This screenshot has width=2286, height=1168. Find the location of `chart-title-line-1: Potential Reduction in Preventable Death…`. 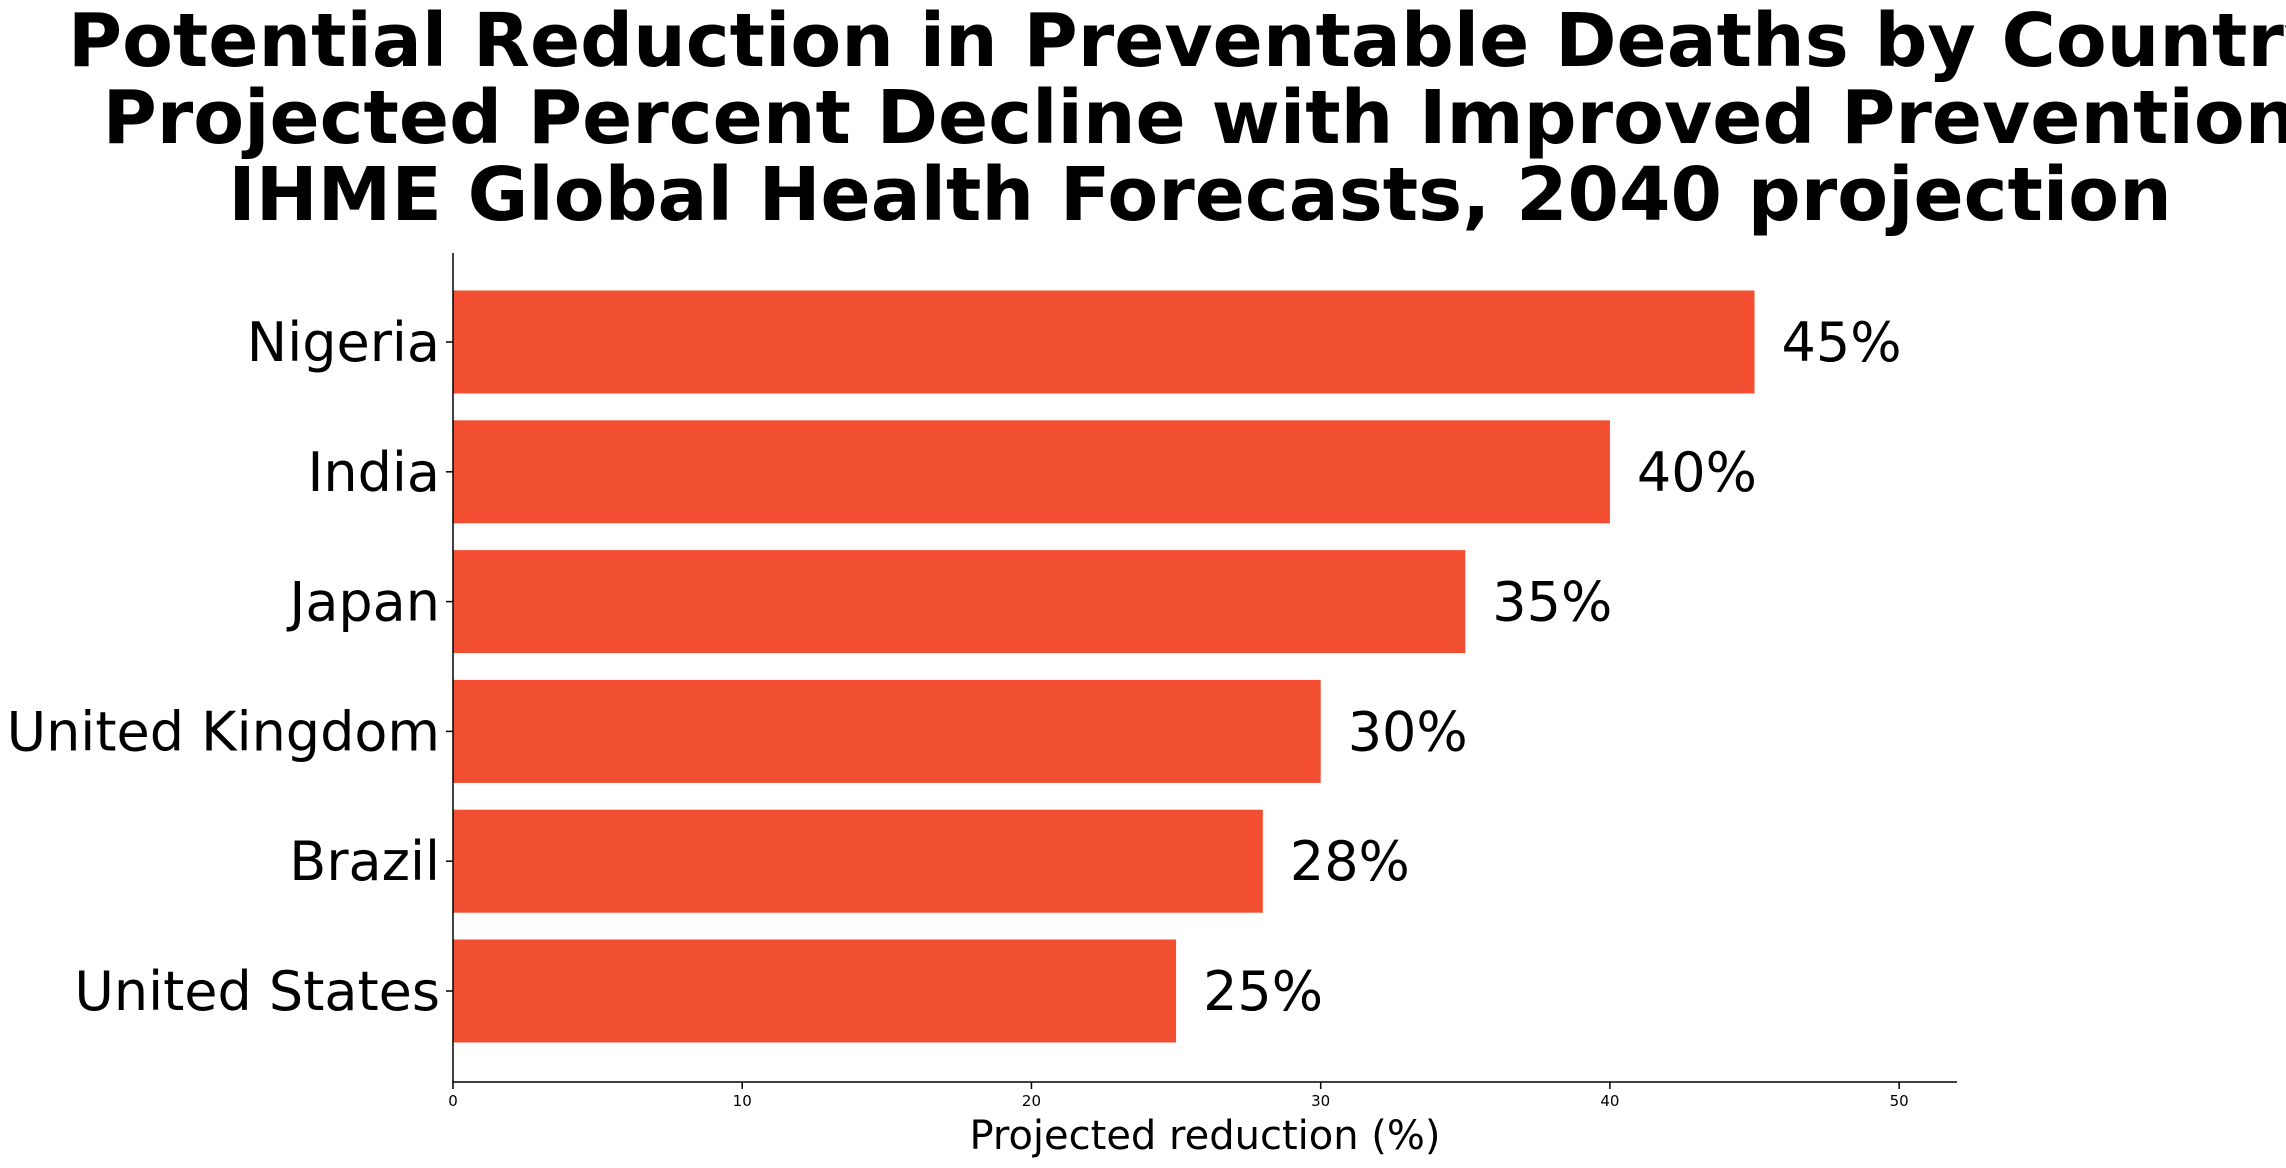

chart-title-line-1: Potential Reduction in Preventable Death… is located at coordinates (1177, 42).